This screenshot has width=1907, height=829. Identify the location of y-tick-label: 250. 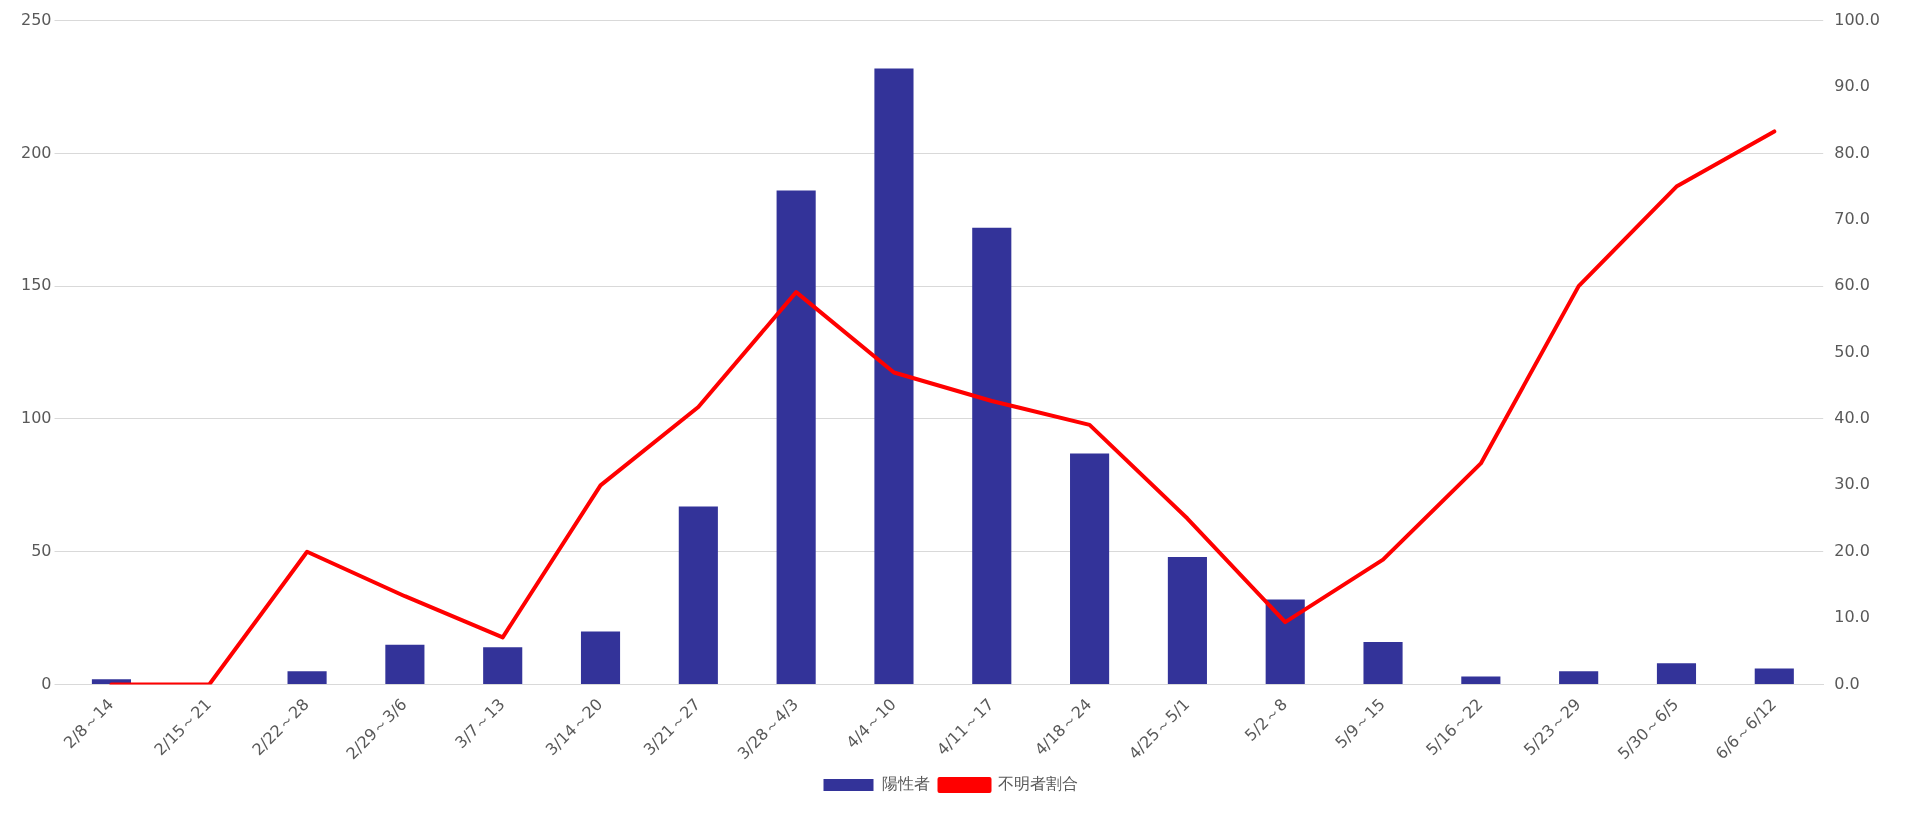
(36, 19).